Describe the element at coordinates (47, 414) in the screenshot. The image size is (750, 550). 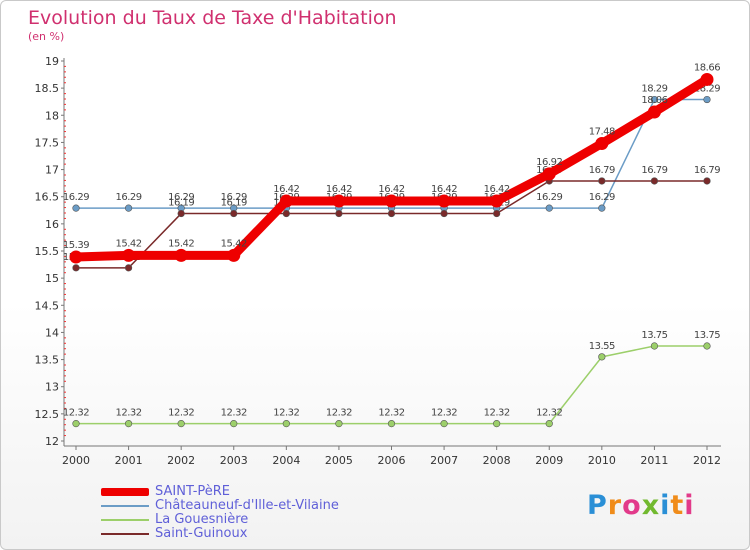
I see `y-tick-label: 12.5` at that location.